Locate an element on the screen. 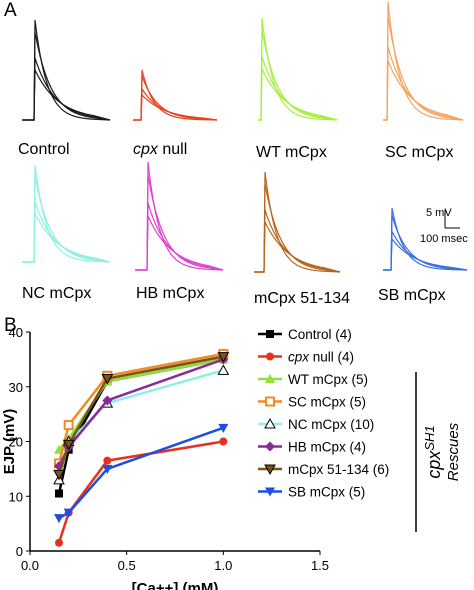  trace-label-nc: NC mCpx is located at coordinates (57, 293).